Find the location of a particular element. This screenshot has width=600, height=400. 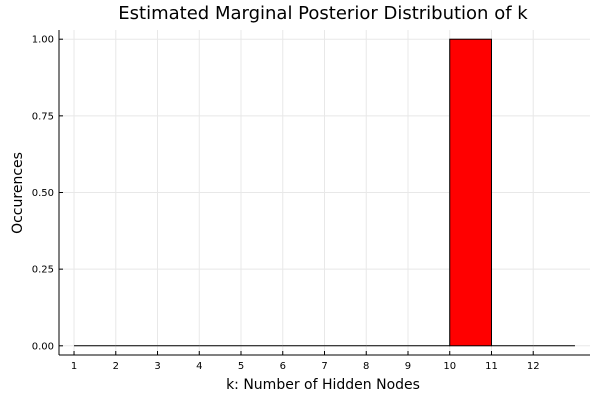

x-tick-label: 12 is located at coordinates (533, 366).